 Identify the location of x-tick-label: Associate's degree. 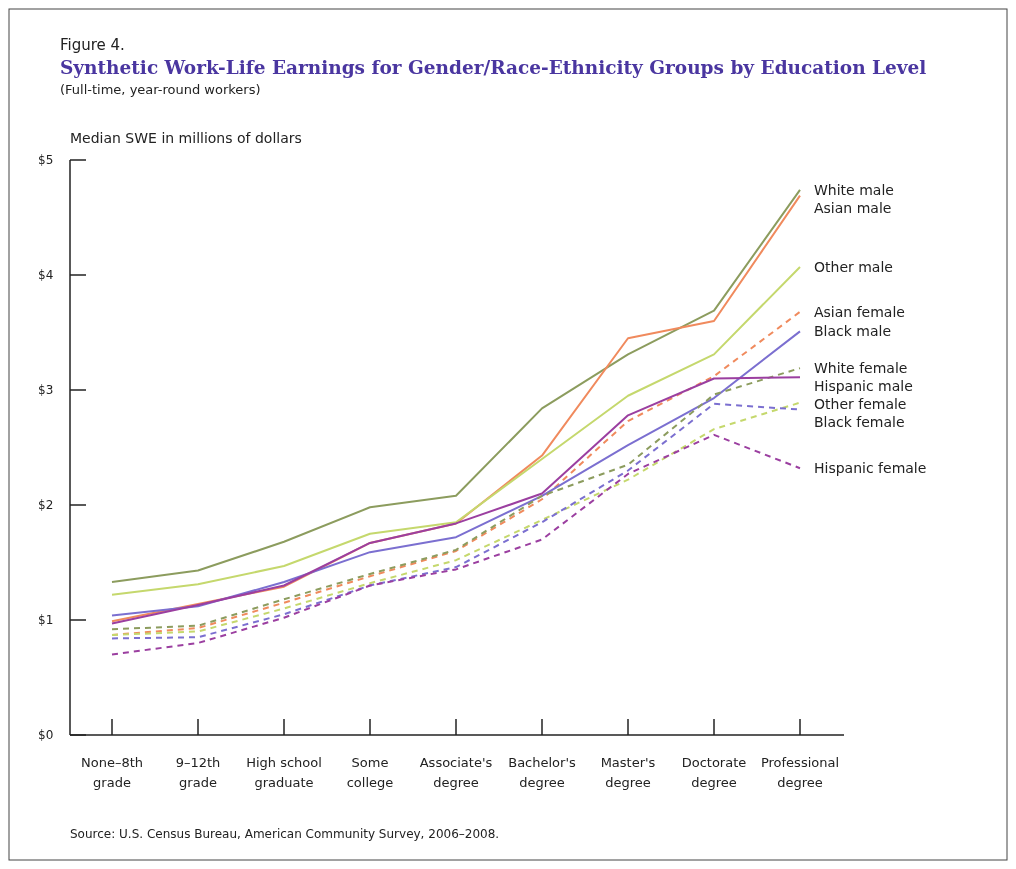
(456, 772).